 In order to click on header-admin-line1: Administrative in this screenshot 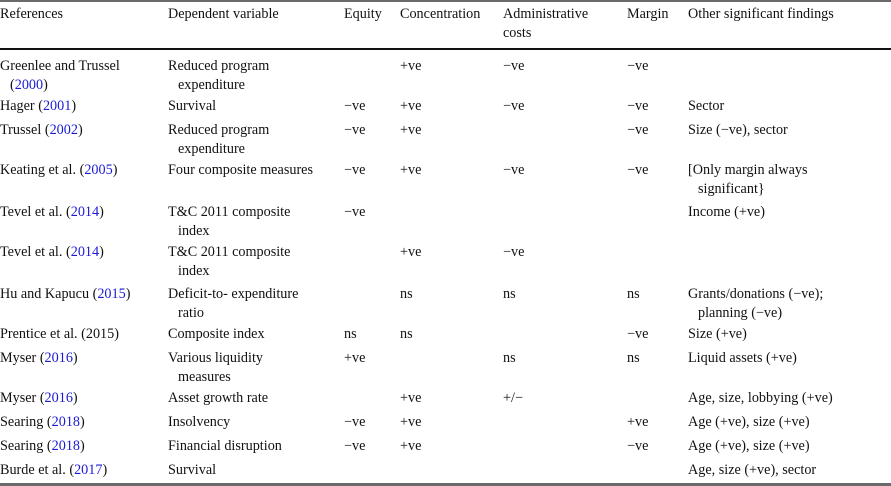, I will do `click(546, 14)`.